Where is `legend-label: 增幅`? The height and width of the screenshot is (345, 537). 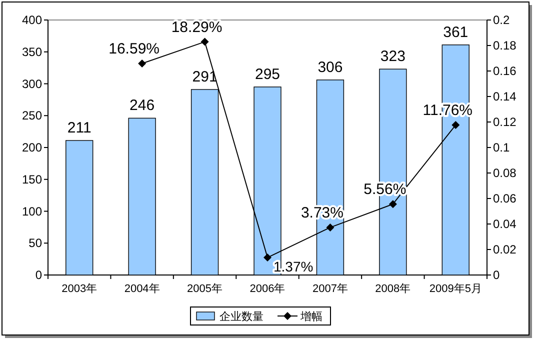 legend-label: 增幅 is located at coordinates (311, 317).